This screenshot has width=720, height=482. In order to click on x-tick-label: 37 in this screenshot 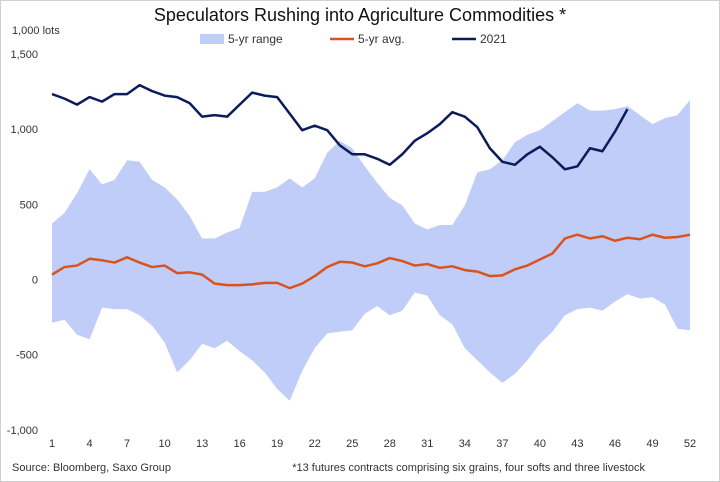, I will do `click(502, 444)`.